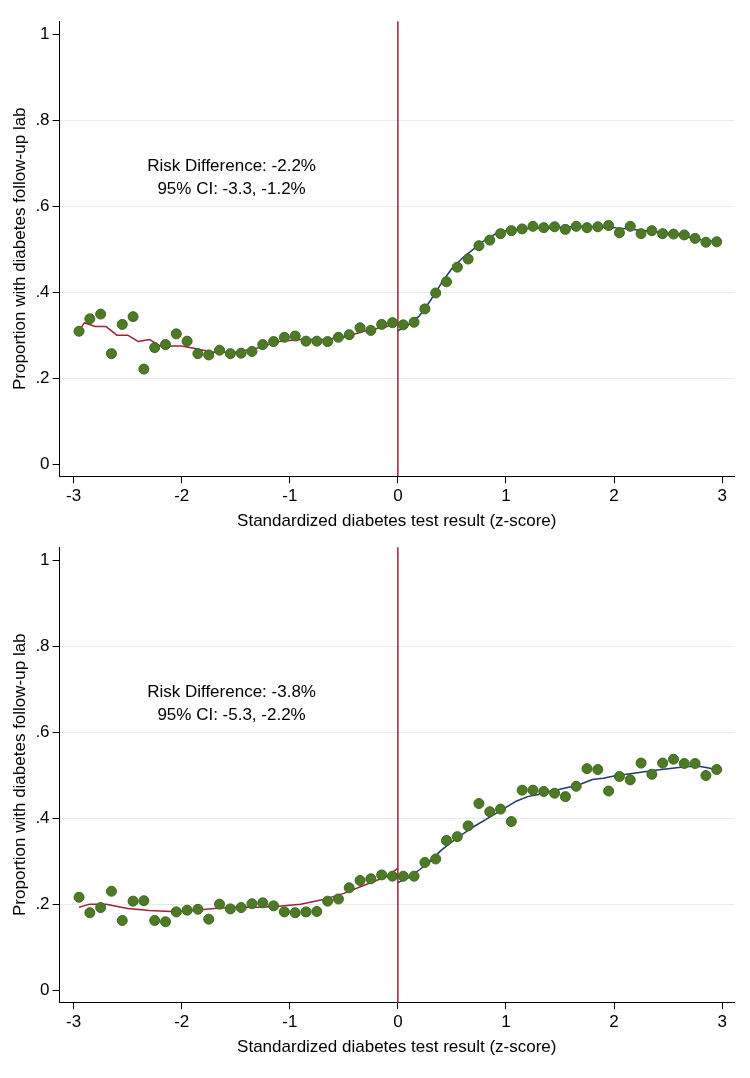 The width and height of the screenshot is (750, 1078). Describe the element at coordinates (231, 715) in the screenshot. I see `annotation: 95% CI: -5.3, -2.2%` at that location.